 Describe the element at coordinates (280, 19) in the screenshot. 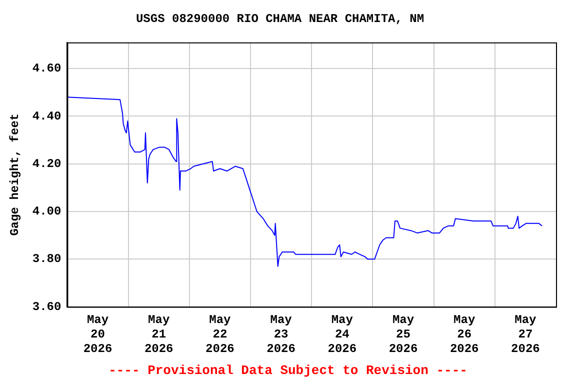

I see `chart-title: USGS 08290000 RIO CHAMA NEAR CHAMITA, NM` at that location.